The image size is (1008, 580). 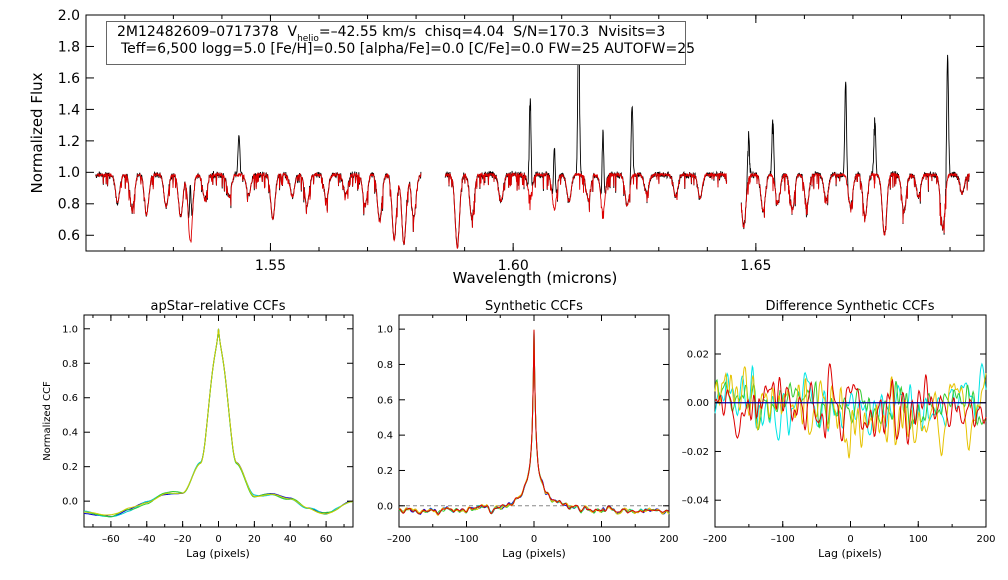 I want to click on apstar-ccf-xtick-label: –20, so click(x=183, y=539).